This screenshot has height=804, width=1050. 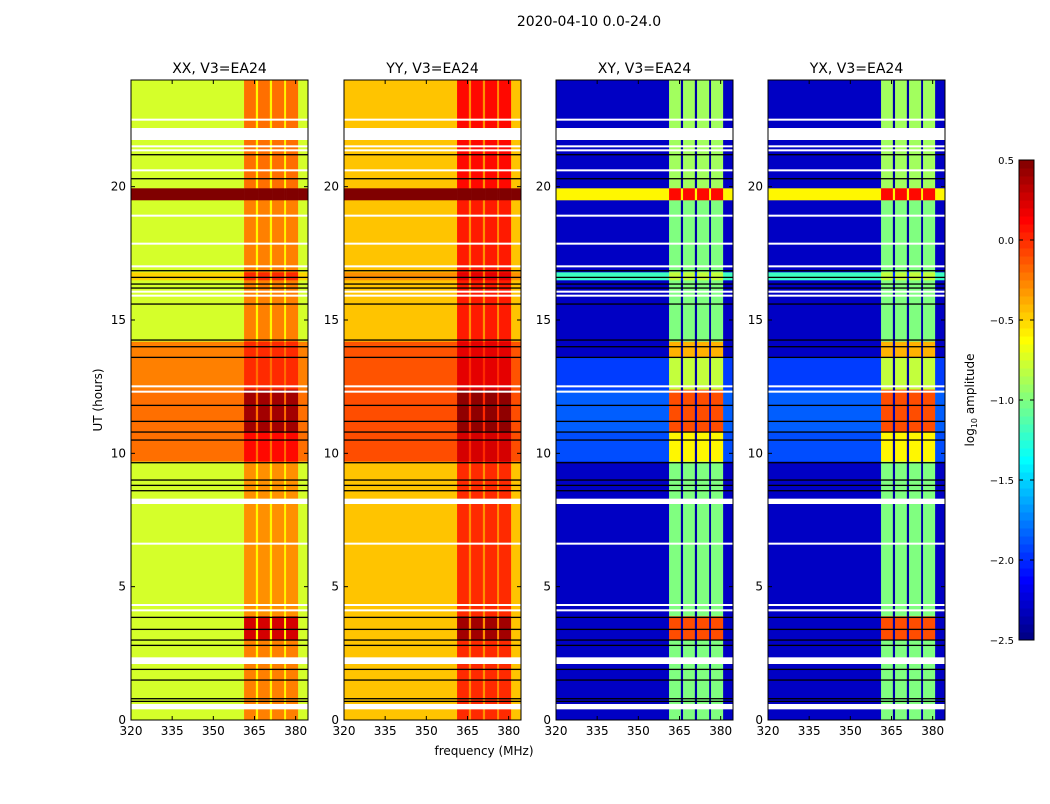 What do you see at coordinates (1002, 321) in the screenshot?
I see `colorbar-tick-label: −0.5` at bounding box center [1002, 321].